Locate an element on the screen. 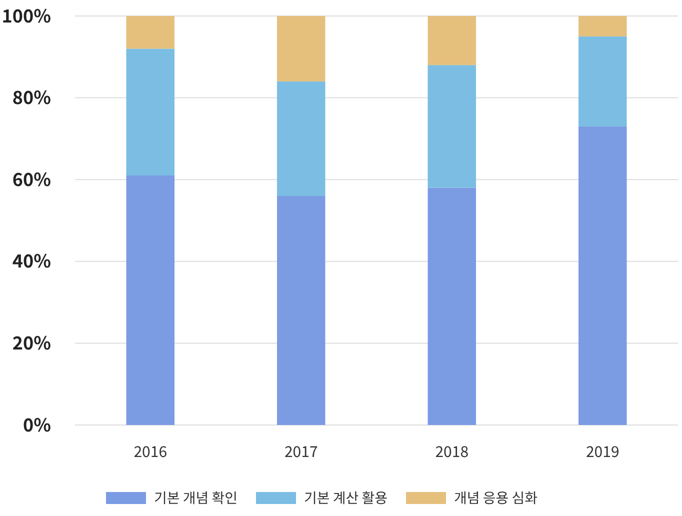  y-tick-label: 20% is located at coordinates (31, 343).